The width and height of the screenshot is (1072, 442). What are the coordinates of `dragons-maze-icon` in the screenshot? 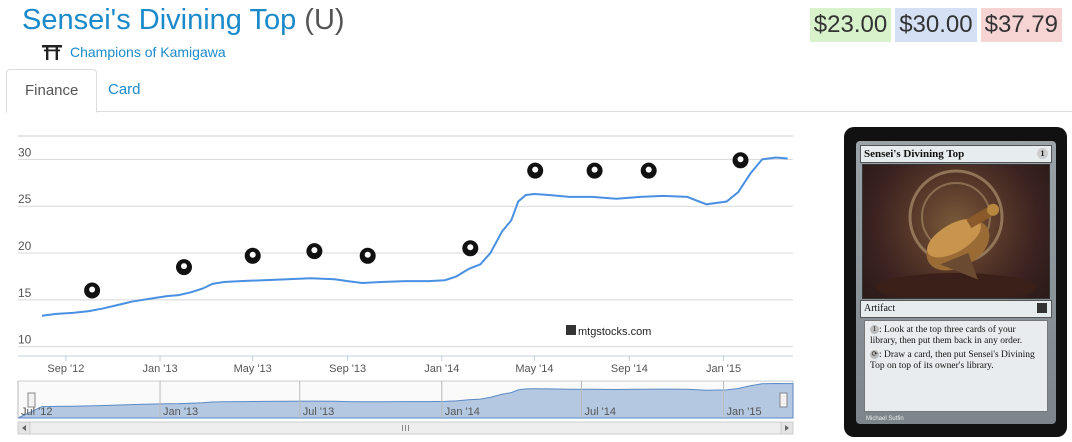 It's located at (252, 255).